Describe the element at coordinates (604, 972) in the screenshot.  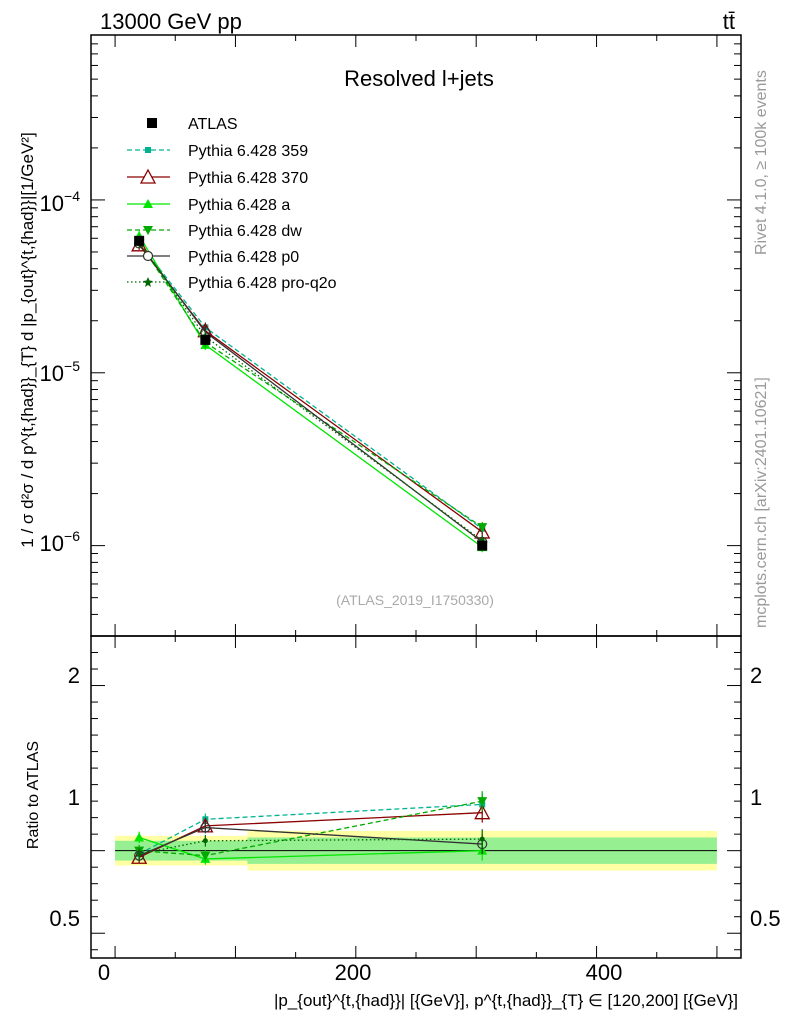
I see `x-tick-label-400: 400` at that location.